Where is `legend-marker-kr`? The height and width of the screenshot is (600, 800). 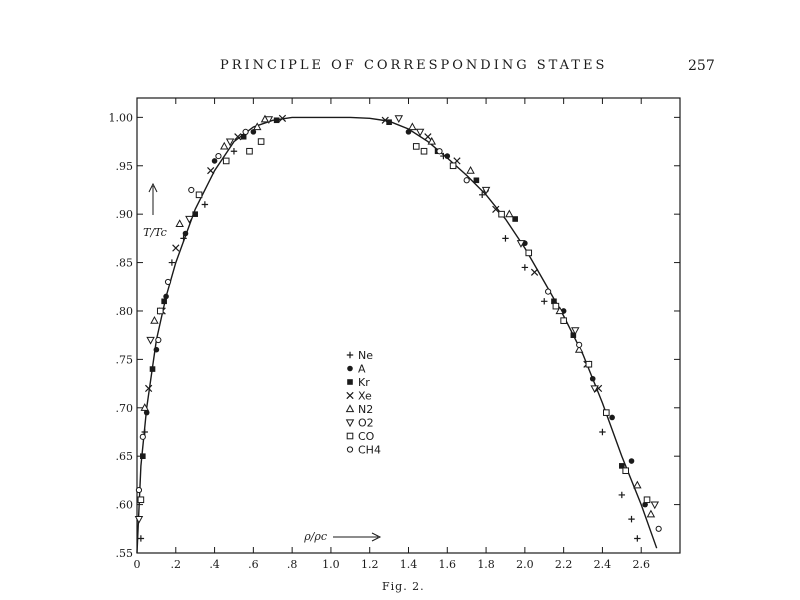
legend-marker-kr is located at coordinates (350, 382).